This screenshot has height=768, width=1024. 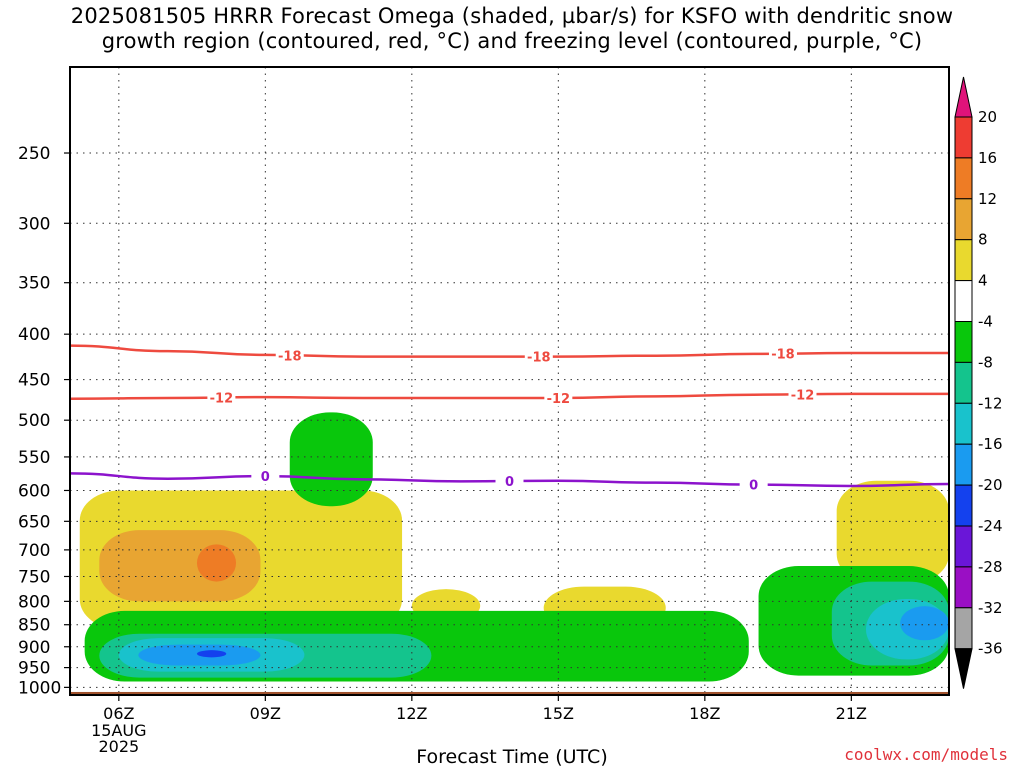 I want to click on contour-label-2-2: 0, so click(x=753, y=486).